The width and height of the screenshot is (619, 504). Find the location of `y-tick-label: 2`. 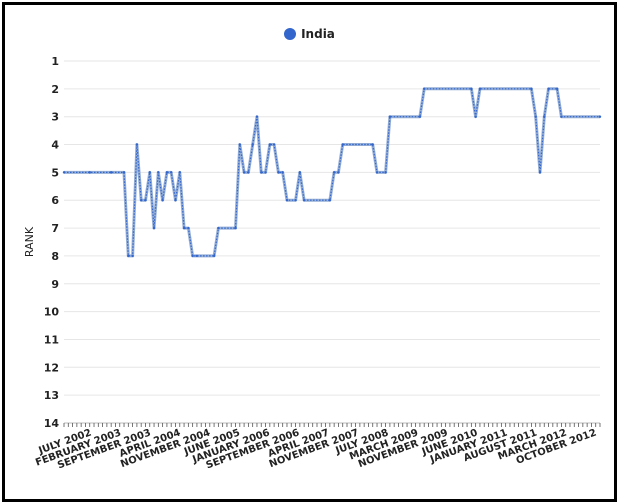

y-tick-label: 2 is located at coordinates (55, 89).